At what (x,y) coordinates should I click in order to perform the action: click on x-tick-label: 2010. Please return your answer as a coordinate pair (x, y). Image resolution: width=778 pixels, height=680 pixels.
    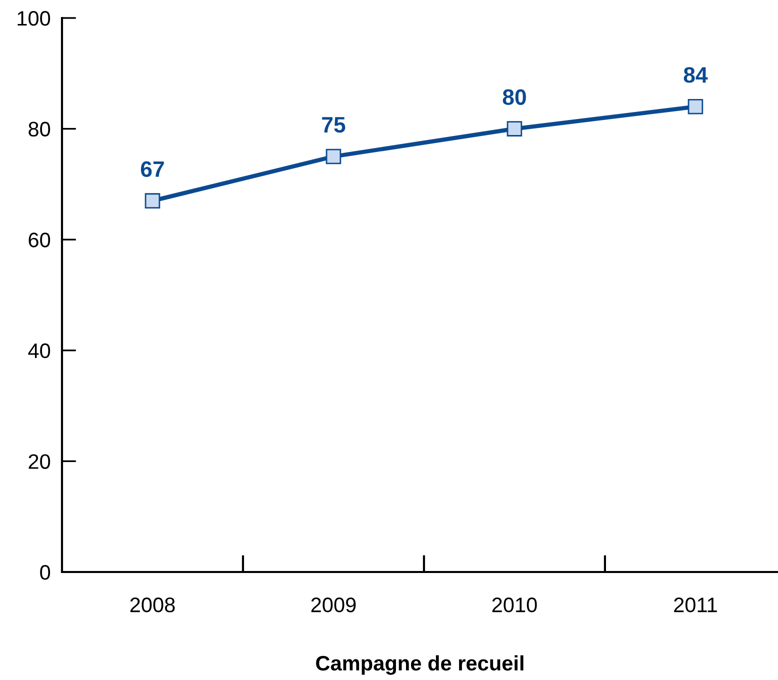
    Looking at the image, I should click on (514, 605).